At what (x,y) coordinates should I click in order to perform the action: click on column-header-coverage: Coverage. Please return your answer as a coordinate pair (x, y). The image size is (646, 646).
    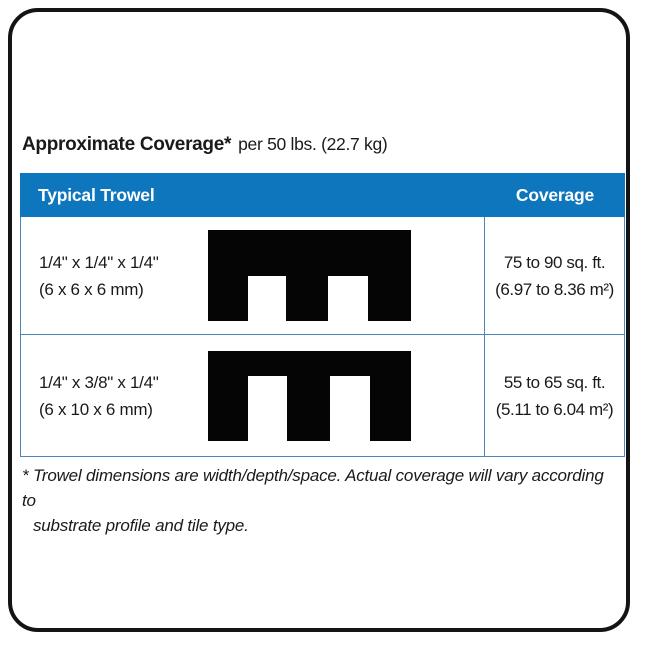
    Looking at the image, I should click on (555, 194).